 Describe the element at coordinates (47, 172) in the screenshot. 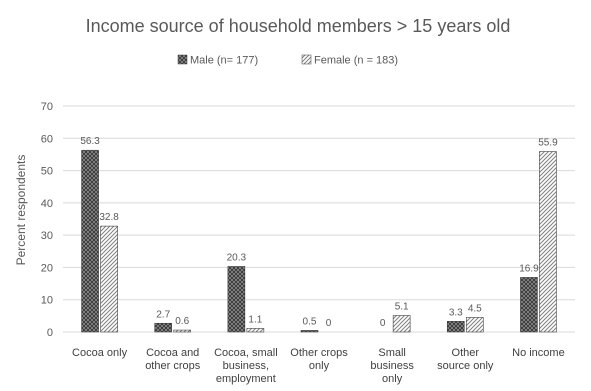

I see `y-tick-label: 50` at that location.